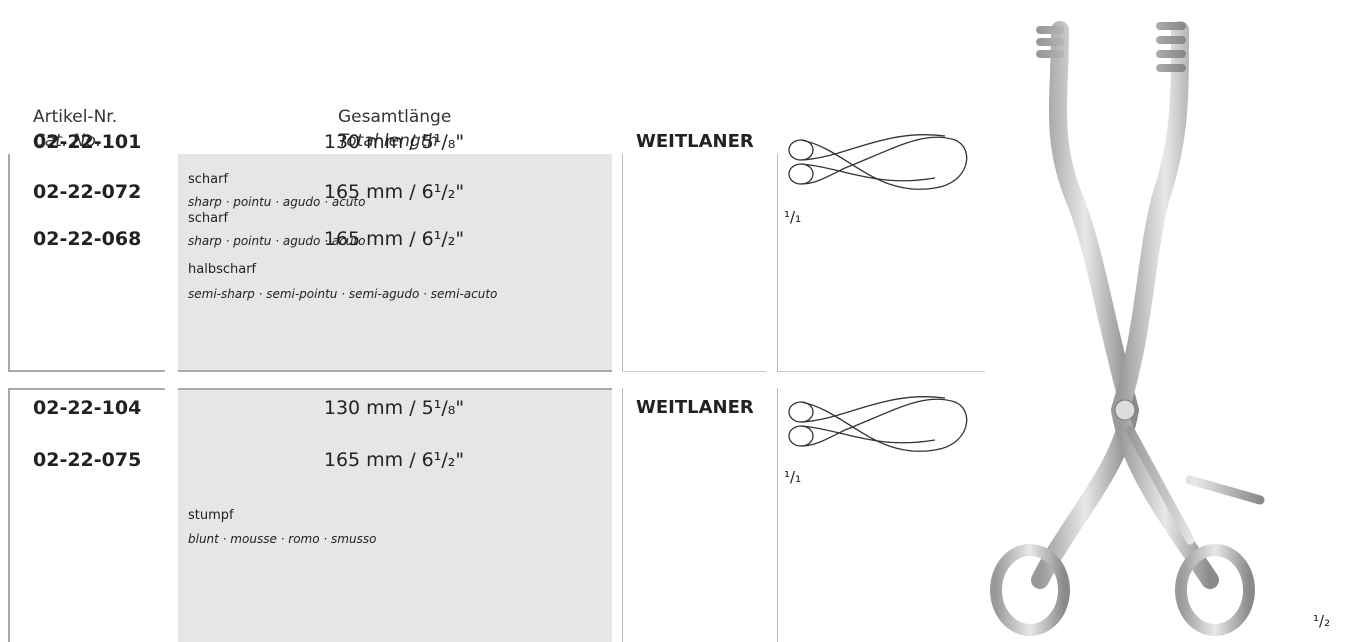  I want to click on image-scale: ¹/₂, so click(1322, 621).